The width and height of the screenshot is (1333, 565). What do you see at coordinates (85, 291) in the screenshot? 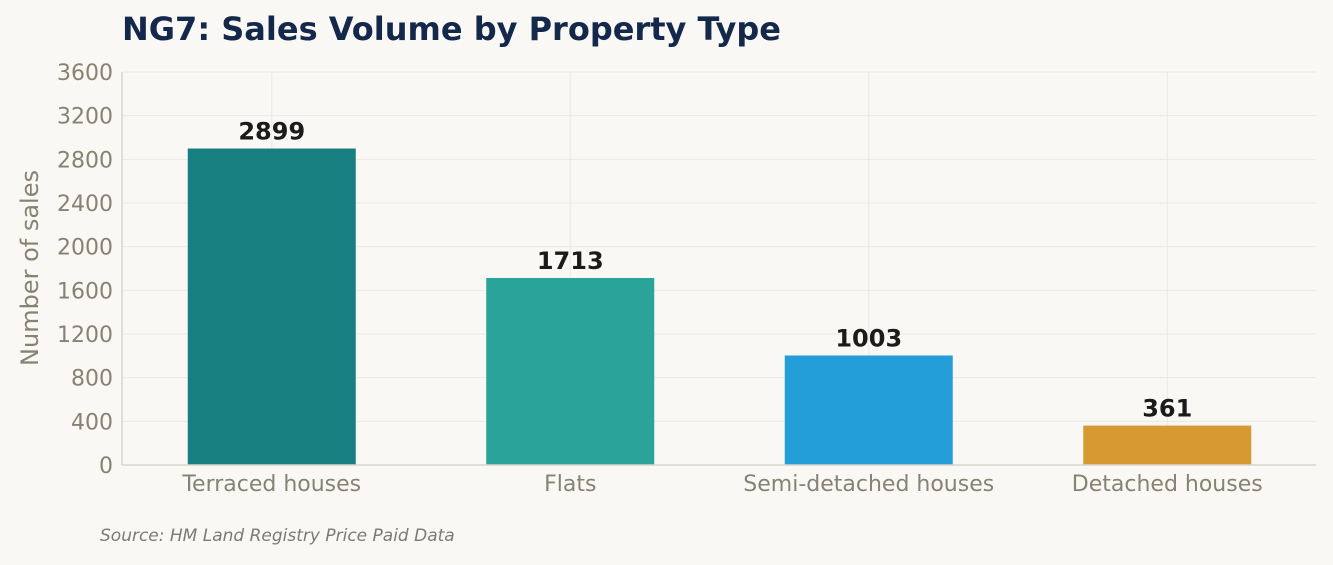
I see `y-tick-label: 1600` at bounding box center [85, 291].